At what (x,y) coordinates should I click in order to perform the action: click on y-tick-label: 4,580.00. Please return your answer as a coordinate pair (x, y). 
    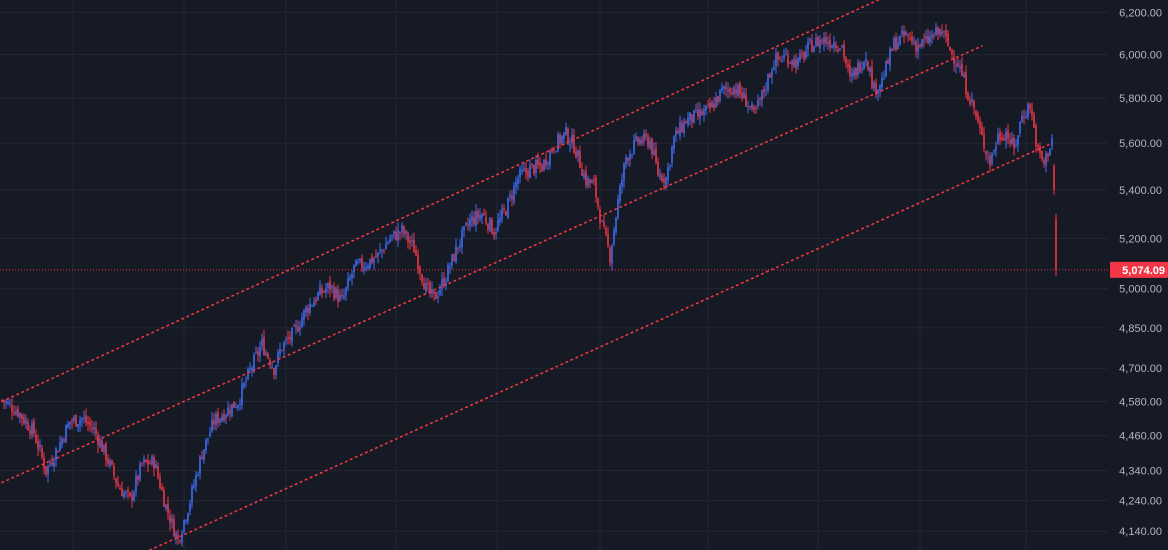
    Looking at the image, I should click on (1140, 402).